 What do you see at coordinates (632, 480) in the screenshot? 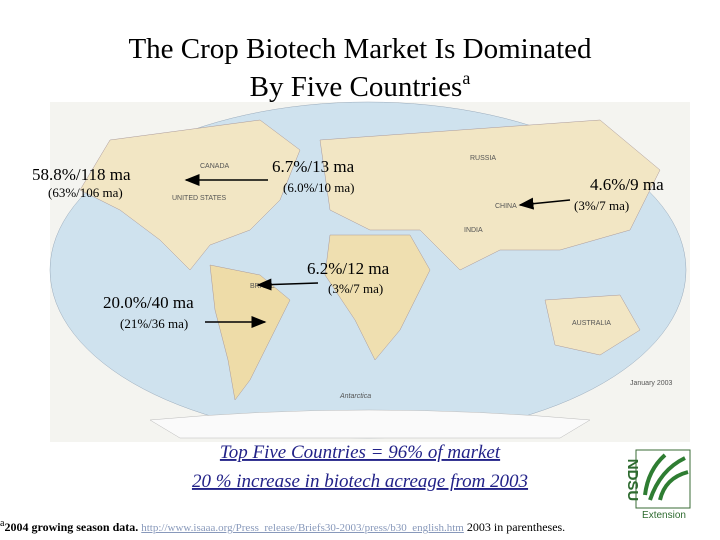
I see `logo-name: NDSU` at bounding box center [632, 480].